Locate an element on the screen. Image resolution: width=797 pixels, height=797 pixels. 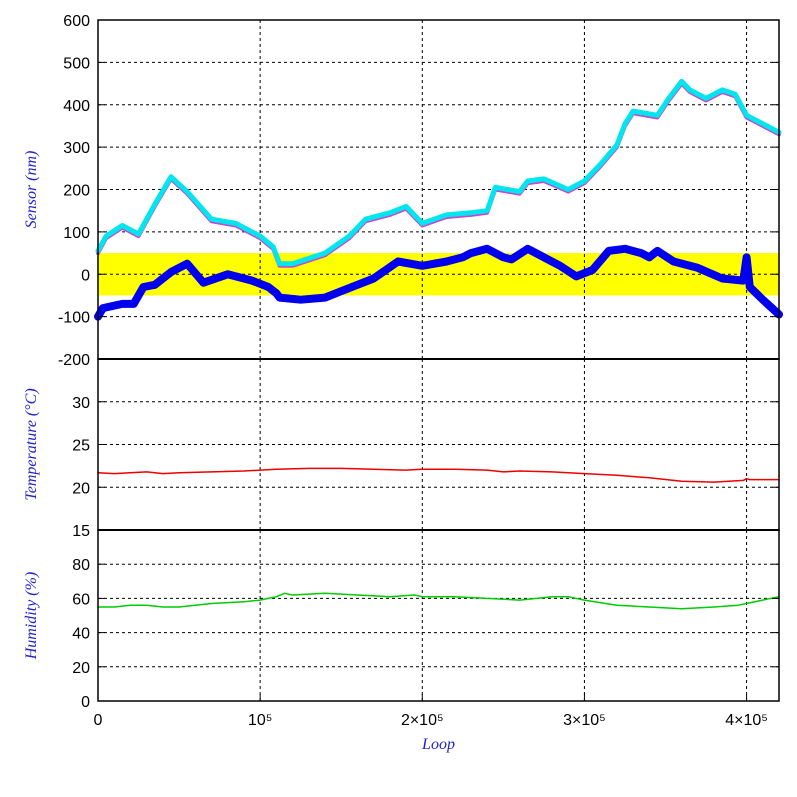
sensor-ytick-label-3: 100 is located at coordinates (76, 233).